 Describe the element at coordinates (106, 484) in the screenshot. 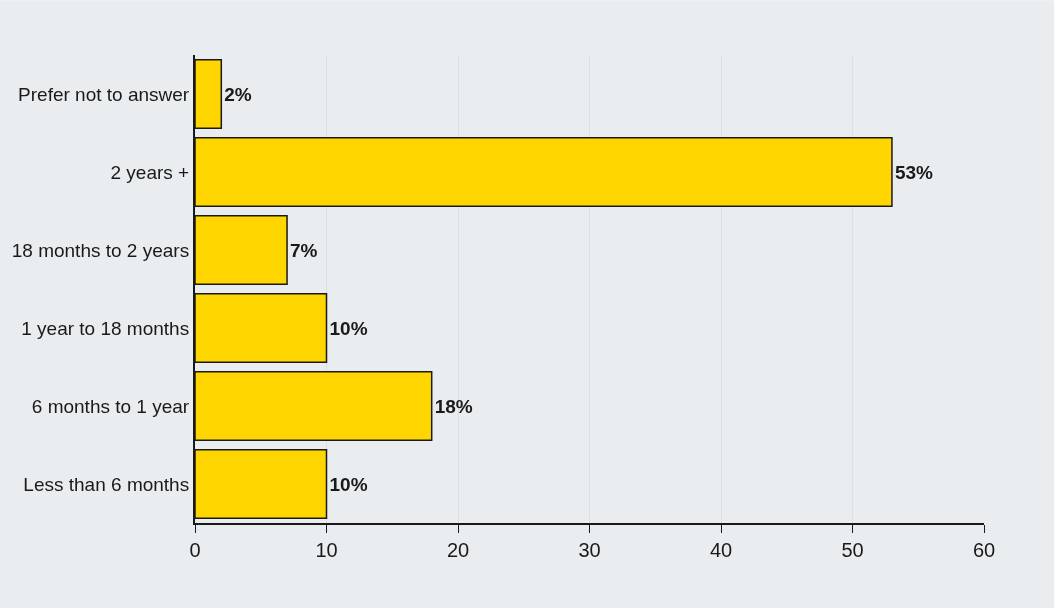

I see `y-tick-label: Less than 6 months` at that location.